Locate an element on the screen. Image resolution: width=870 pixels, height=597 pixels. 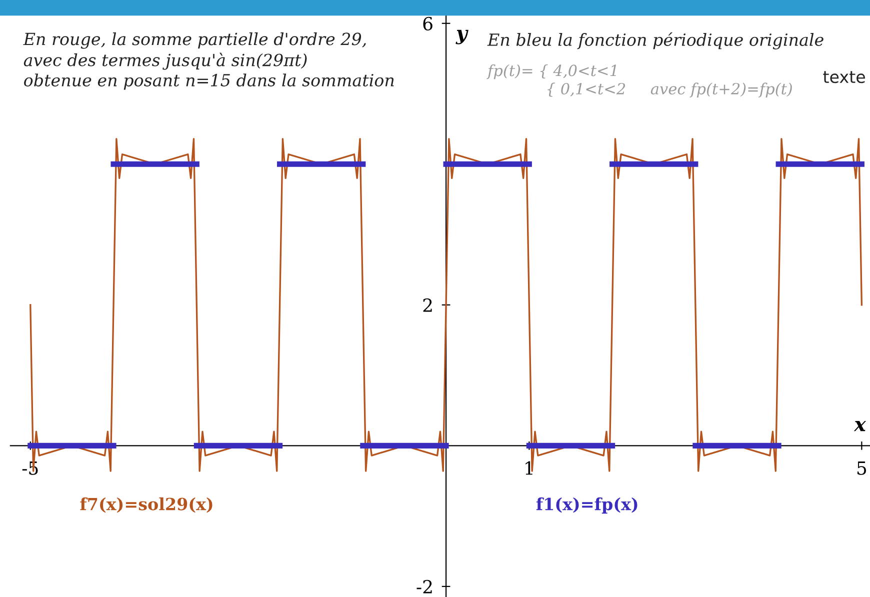
y-axis-title: y is located at coordinates (462, 37).